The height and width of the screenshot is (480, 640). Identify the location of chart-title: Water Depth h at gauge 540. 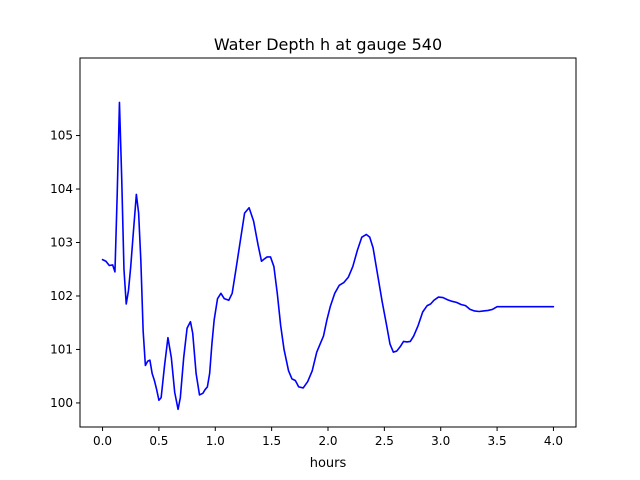
(328, 44).